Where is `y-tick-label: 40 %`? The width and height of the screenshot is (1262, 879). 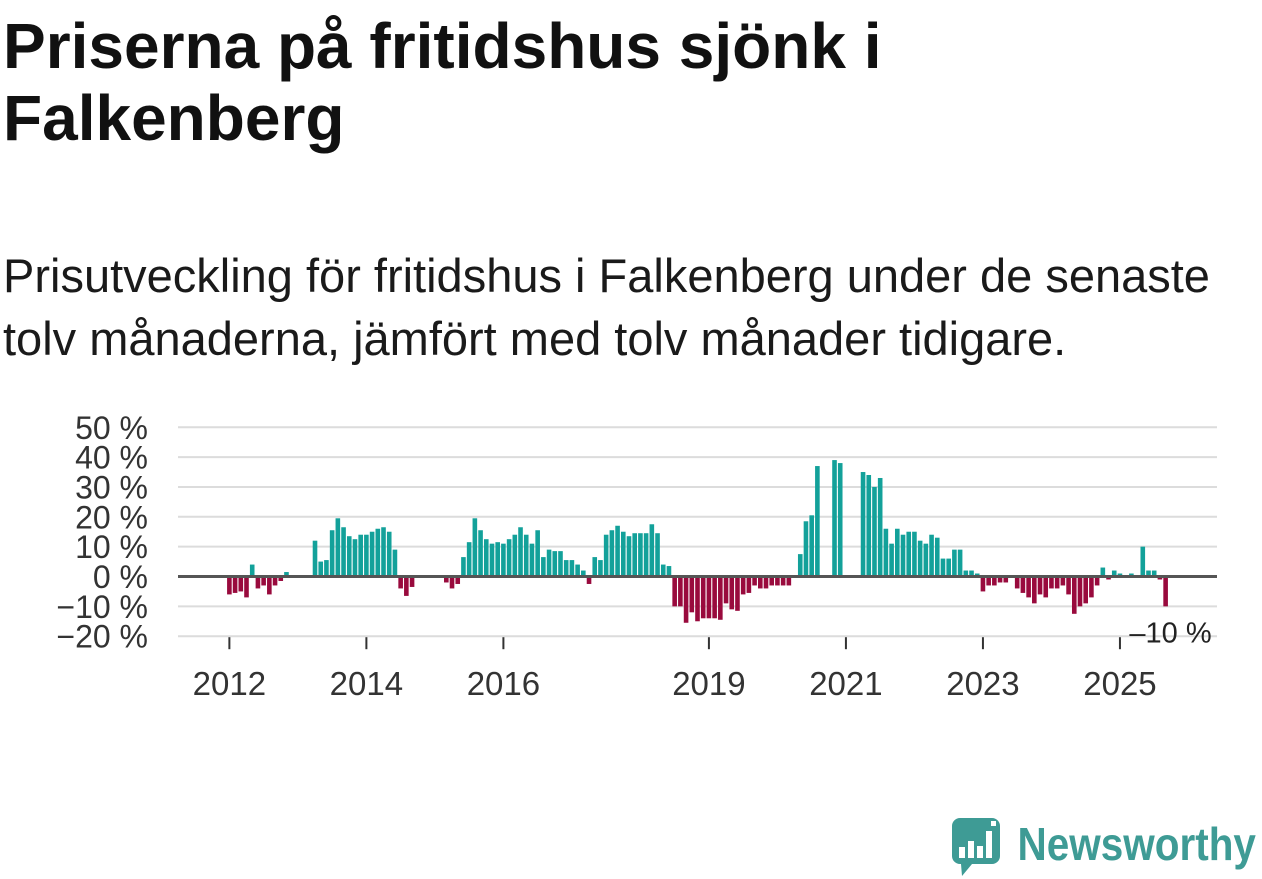
y-tick-label: 40 % is located at coordinates (111, 458).